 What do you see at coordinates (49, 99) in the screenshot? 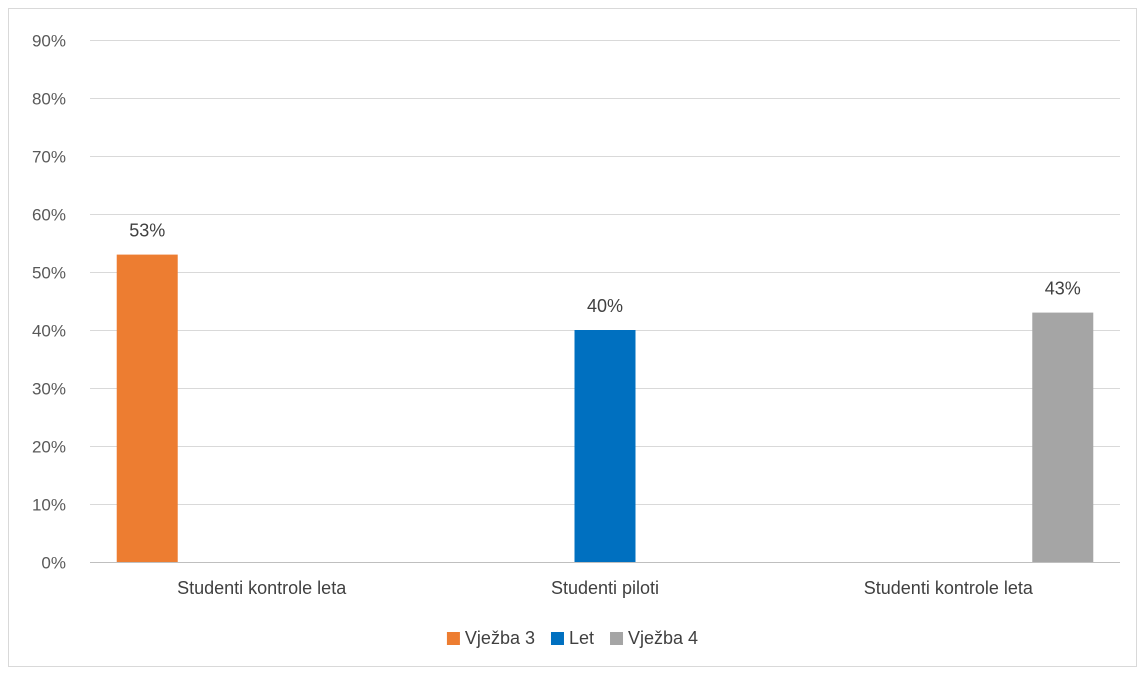
I see `y-tick-label: 80%` at bounding box center [49, 99].